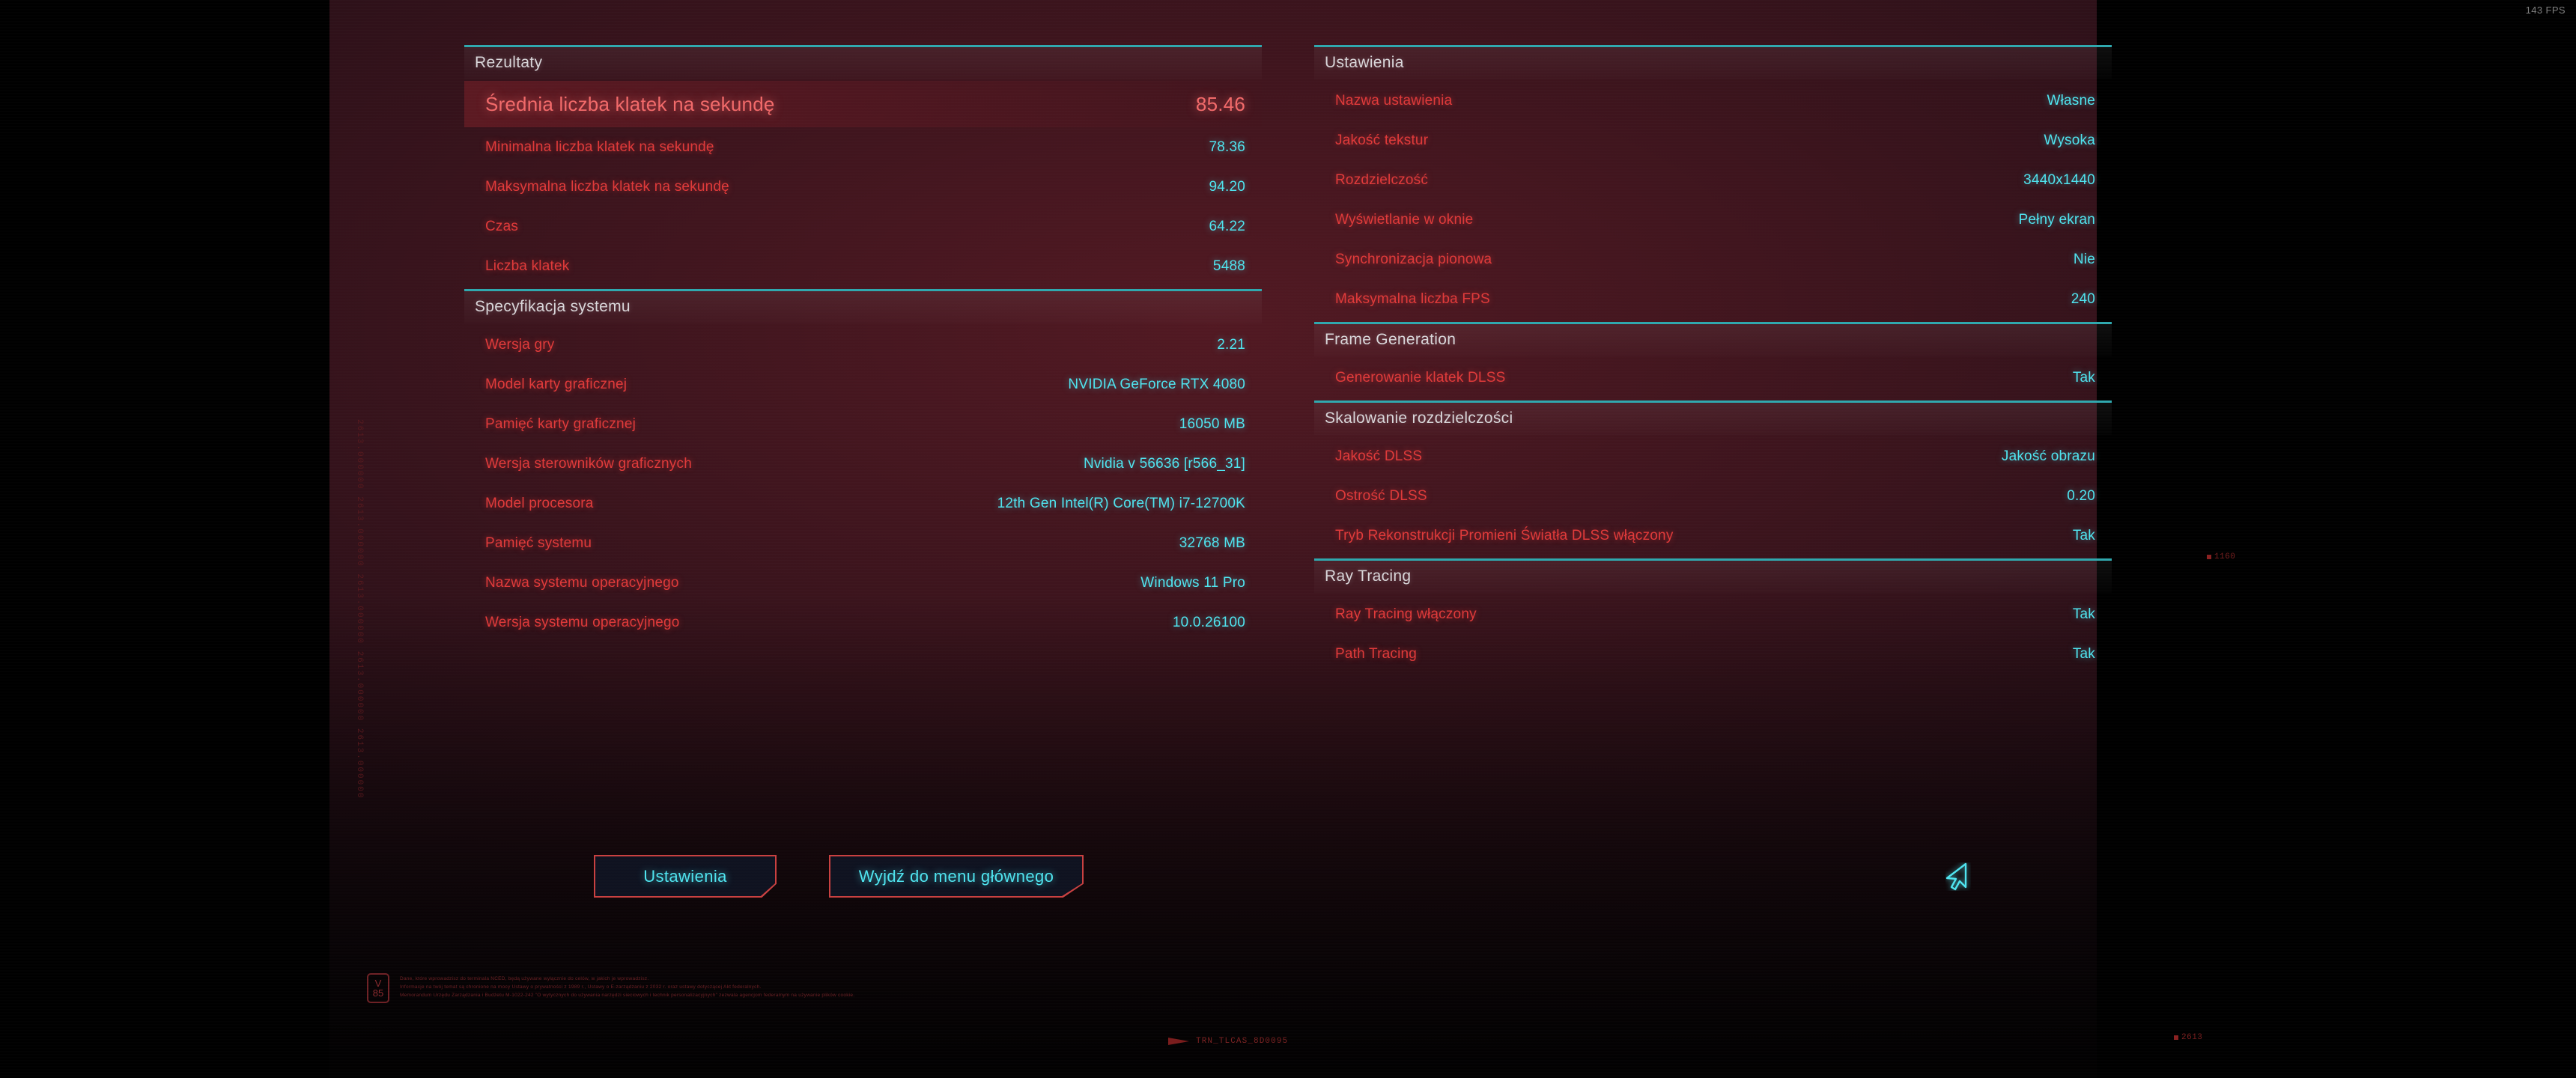 This screenshot has height=1078, width=2576. Describe the element at coordinates (378, 993) in the screenshot. I see `v85-badge-line2: 85` at that location.